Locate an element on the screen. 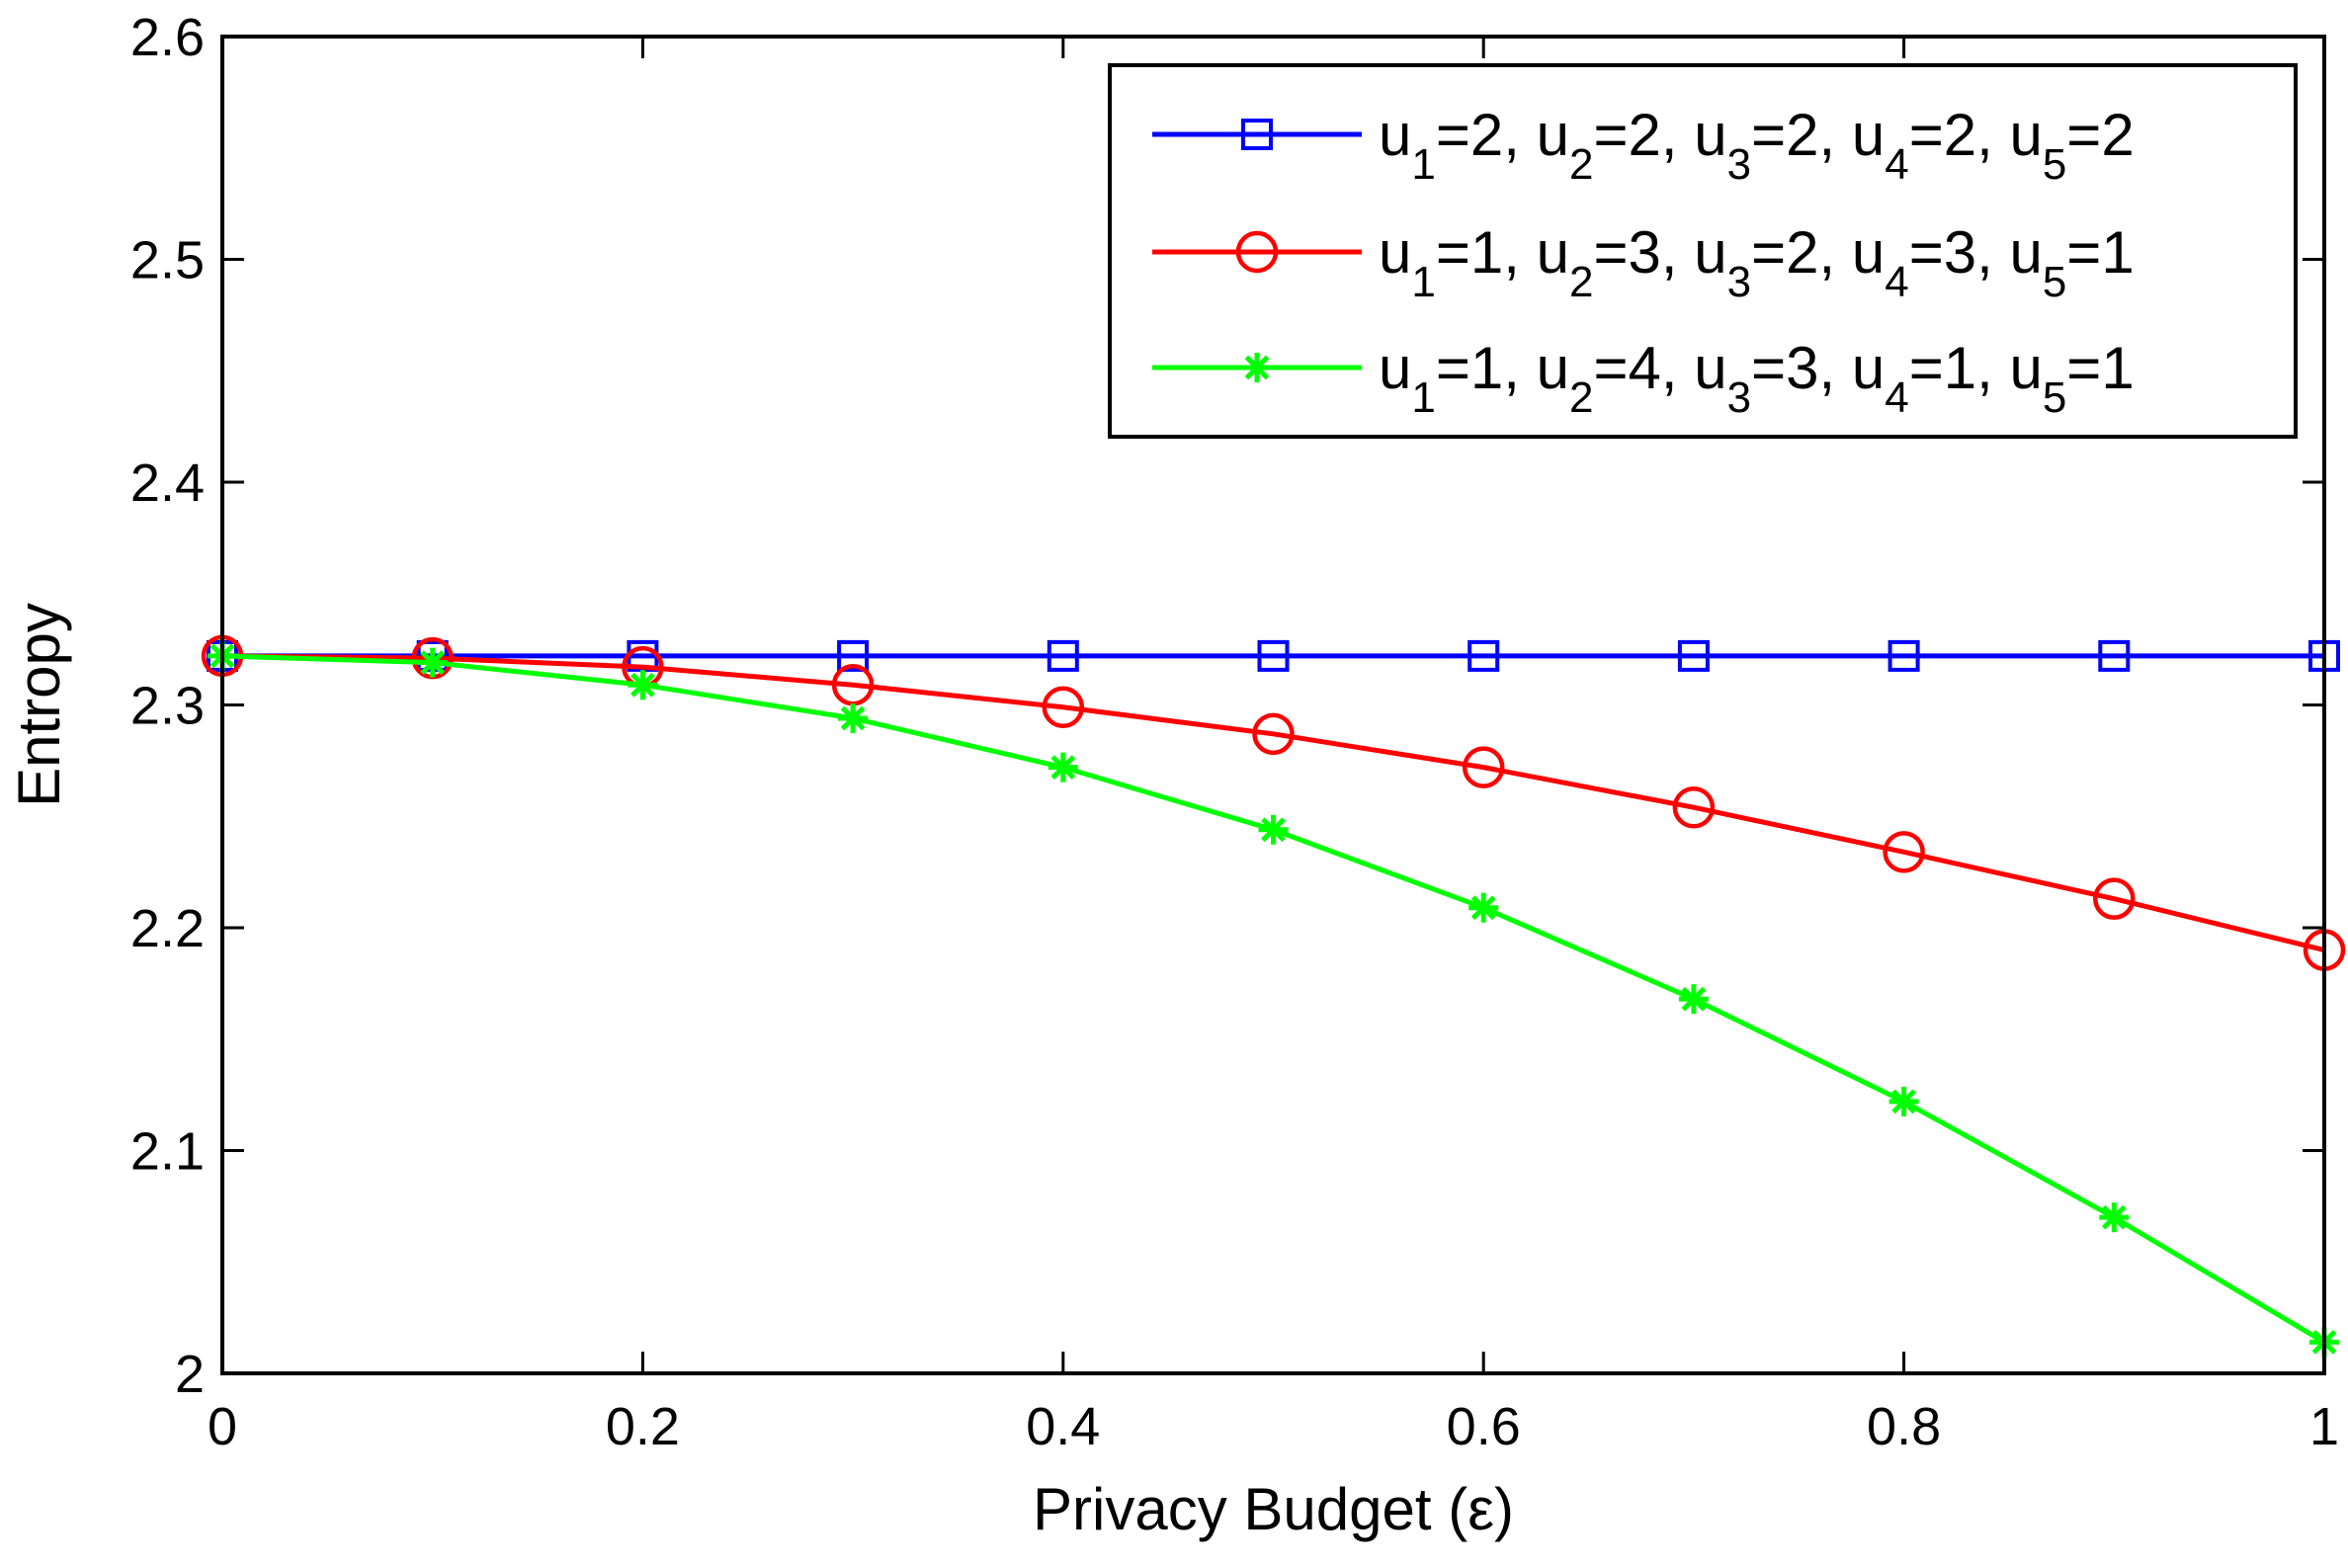 This screenshot has width=2348, height=1568. y-tick-label: 2.5 is located at coordinates (167, 260).